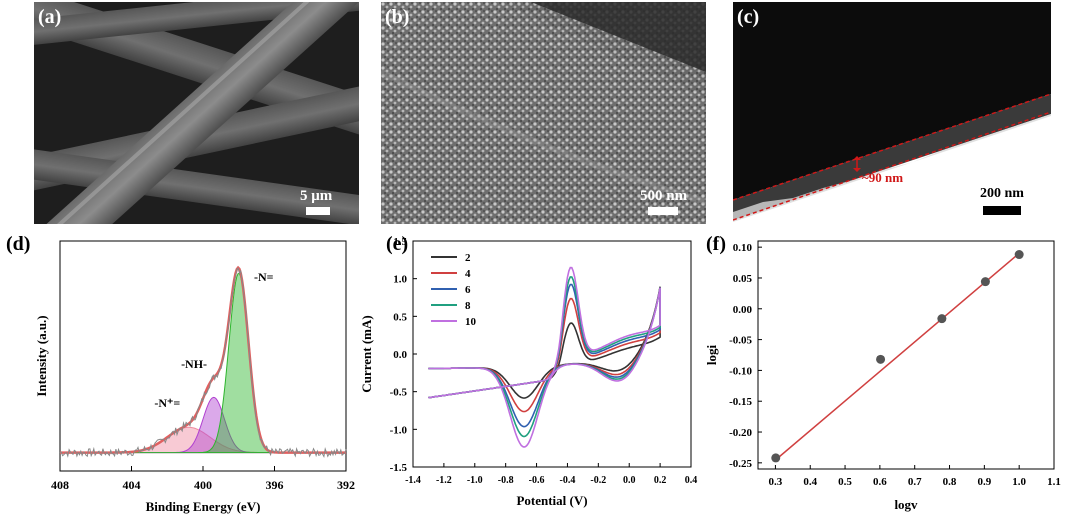 The height and width of the screenshot is (525, 1080). I want to click on y-tick-label: 0.0, so click(400, 355).